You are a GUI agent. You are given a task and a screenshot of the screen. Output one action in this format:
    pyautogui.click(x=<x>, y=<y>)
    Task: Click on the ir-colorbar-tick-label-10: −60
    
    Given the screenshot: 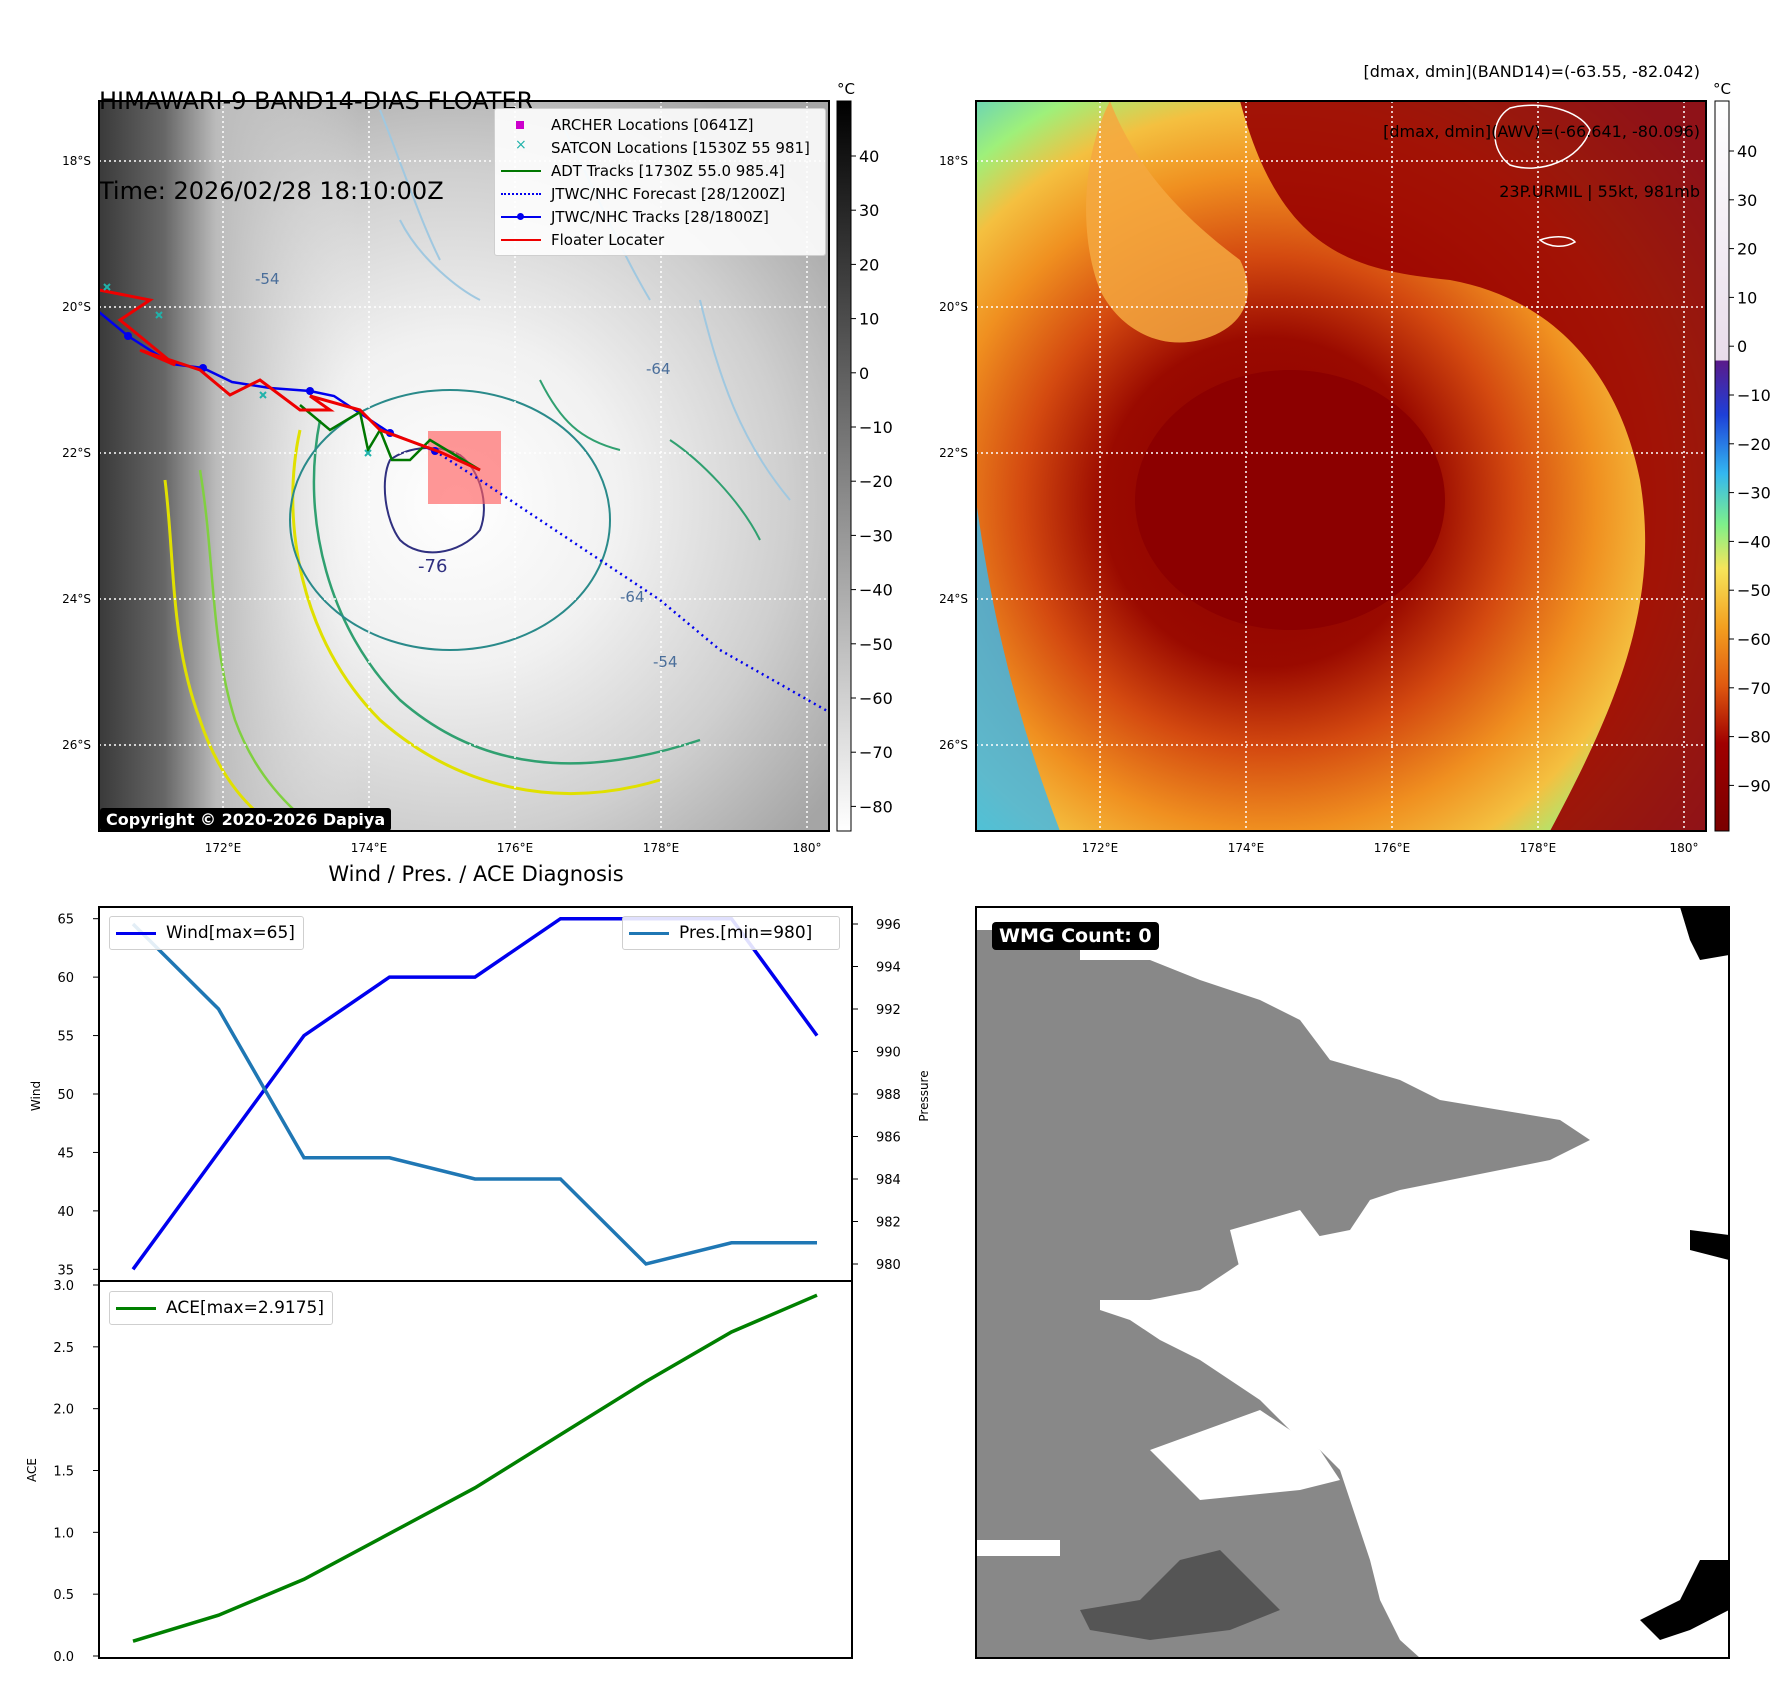 What is the action you would take?
    pyautogui.click(x=876, y=698)
    